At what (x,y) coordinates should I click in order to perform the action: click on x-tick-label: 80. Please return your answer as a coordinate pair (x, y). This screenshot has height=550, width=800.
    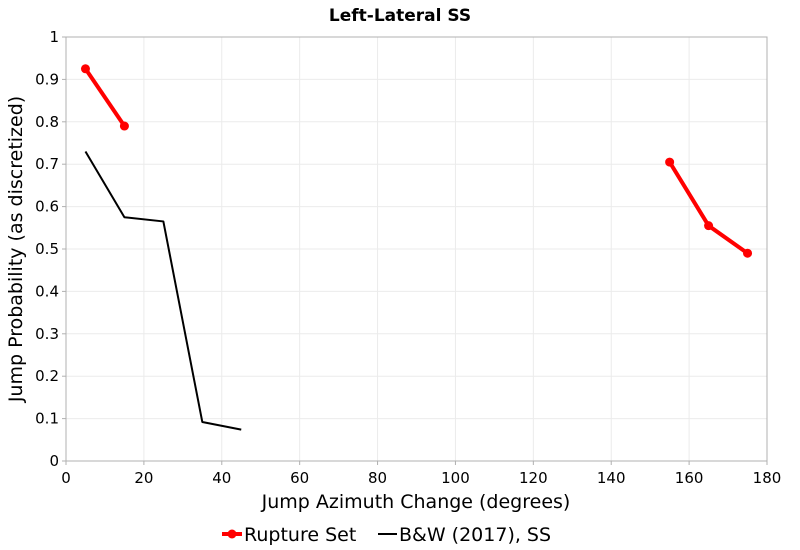
    Looking at the image, I should click on (377, 478).